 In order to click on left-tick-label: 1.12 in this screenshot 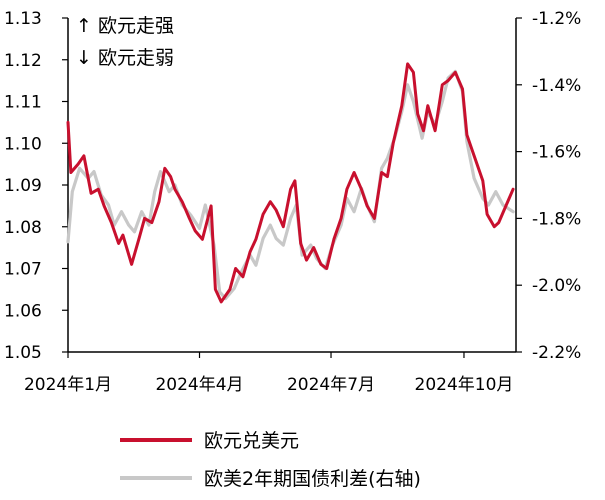, I will do `click(23, 61)`.